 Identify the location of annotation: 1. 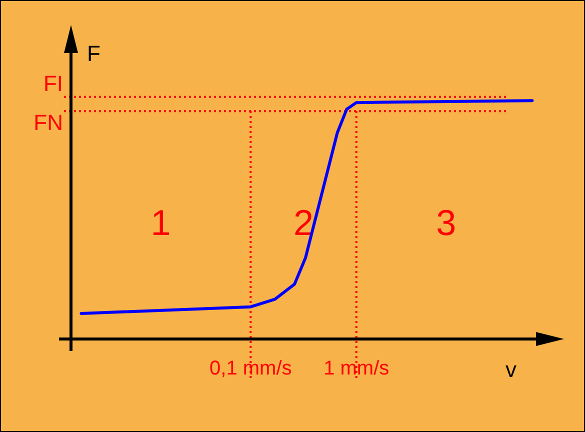
(160, 222).